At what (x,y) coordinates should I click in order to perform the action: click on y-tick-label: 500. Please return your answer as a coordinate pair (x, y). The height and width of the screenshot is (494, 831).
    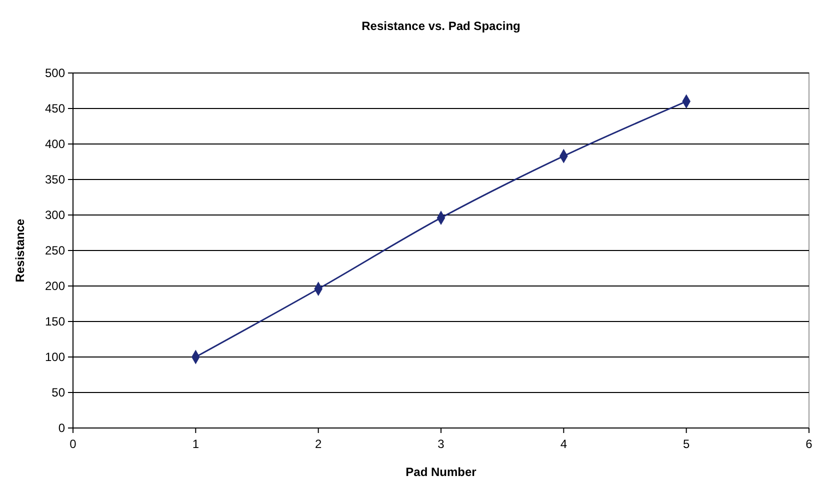
    Looking at the image, I should click on (55, 73).